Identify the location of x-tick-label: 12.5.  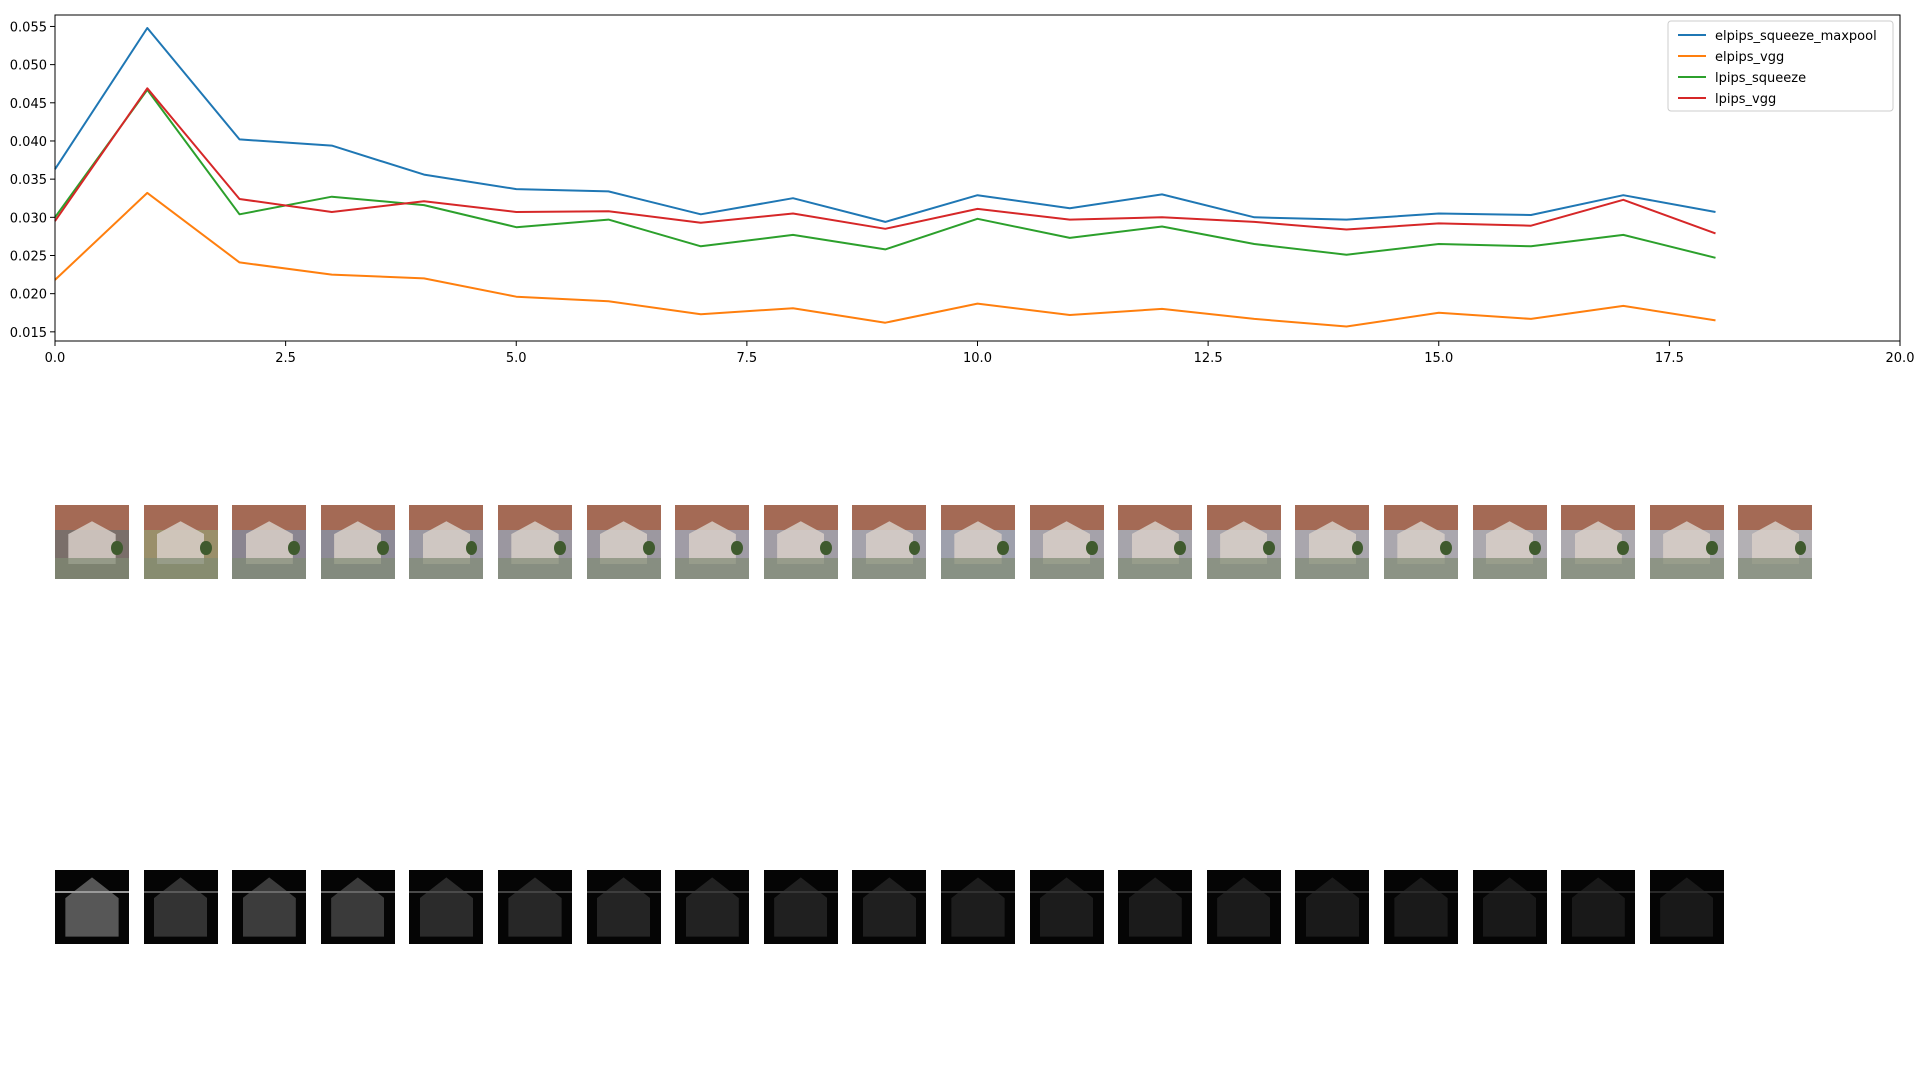
(1208, 358).